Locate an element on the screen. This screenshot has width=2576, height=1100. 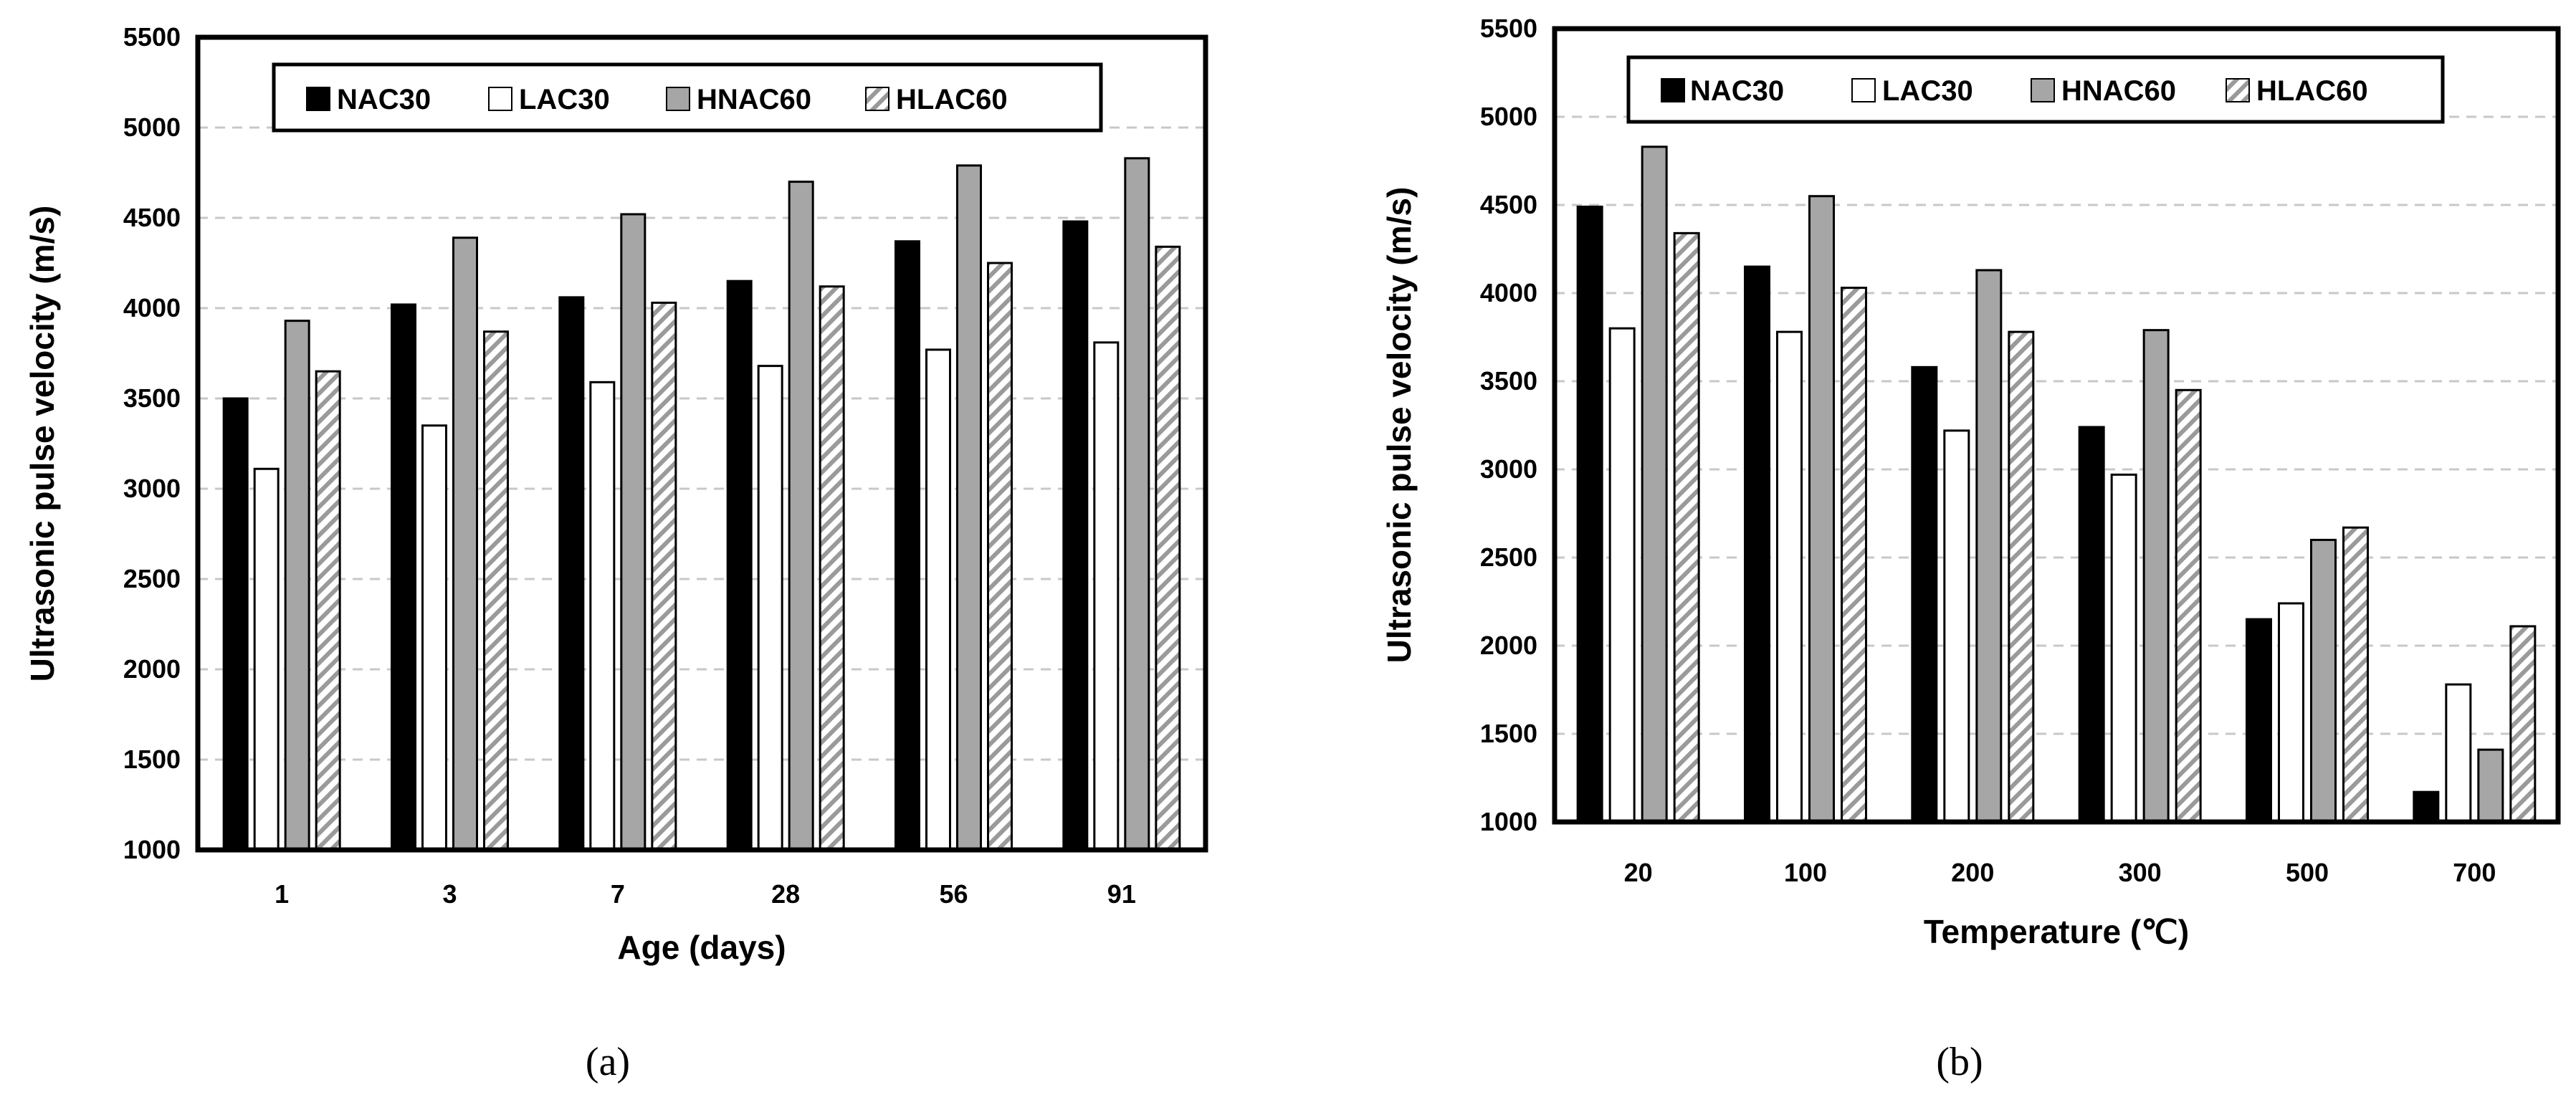
y-tick-label-b-4000: 4000 is located at coordinates (1508, 292).